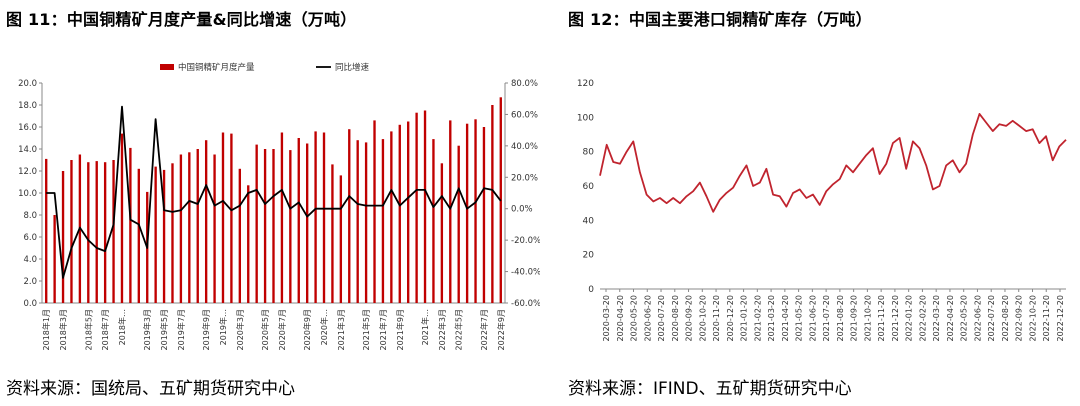 The image size is (1080, 406). Describe the element at coordinates (757, 318) in the screenshot. I see `x-tick-label: 2021-02-20` at that location.